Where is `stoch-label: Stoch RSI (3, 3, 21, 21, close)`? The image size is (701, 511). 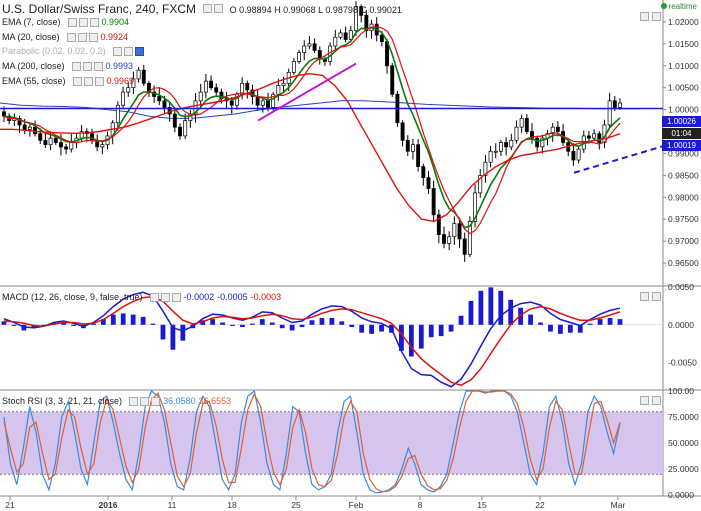 stoch-label: Stoch RSI (3, 3, 21, 21, close) is located at coordinates (62, 401).